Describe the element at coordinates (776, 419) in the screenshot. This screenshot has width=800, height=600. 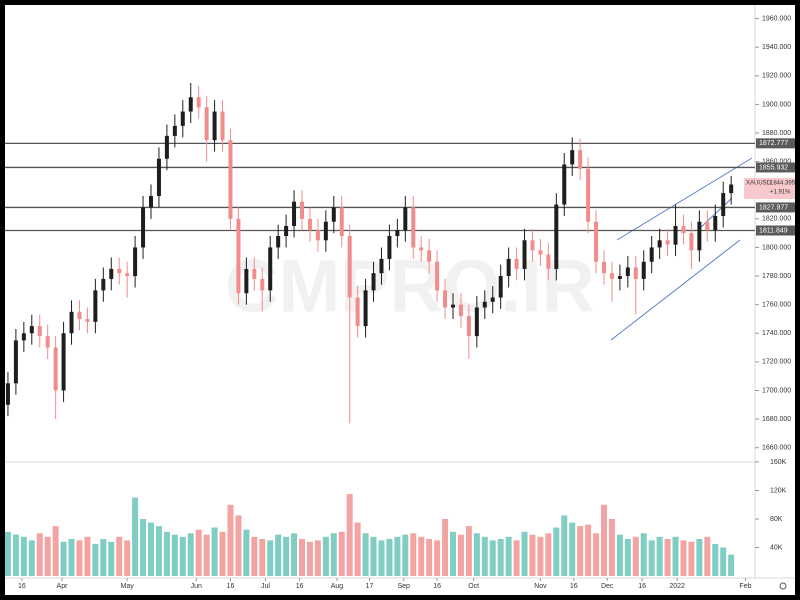
I see `y-tick-label: 1680.000` at that location.